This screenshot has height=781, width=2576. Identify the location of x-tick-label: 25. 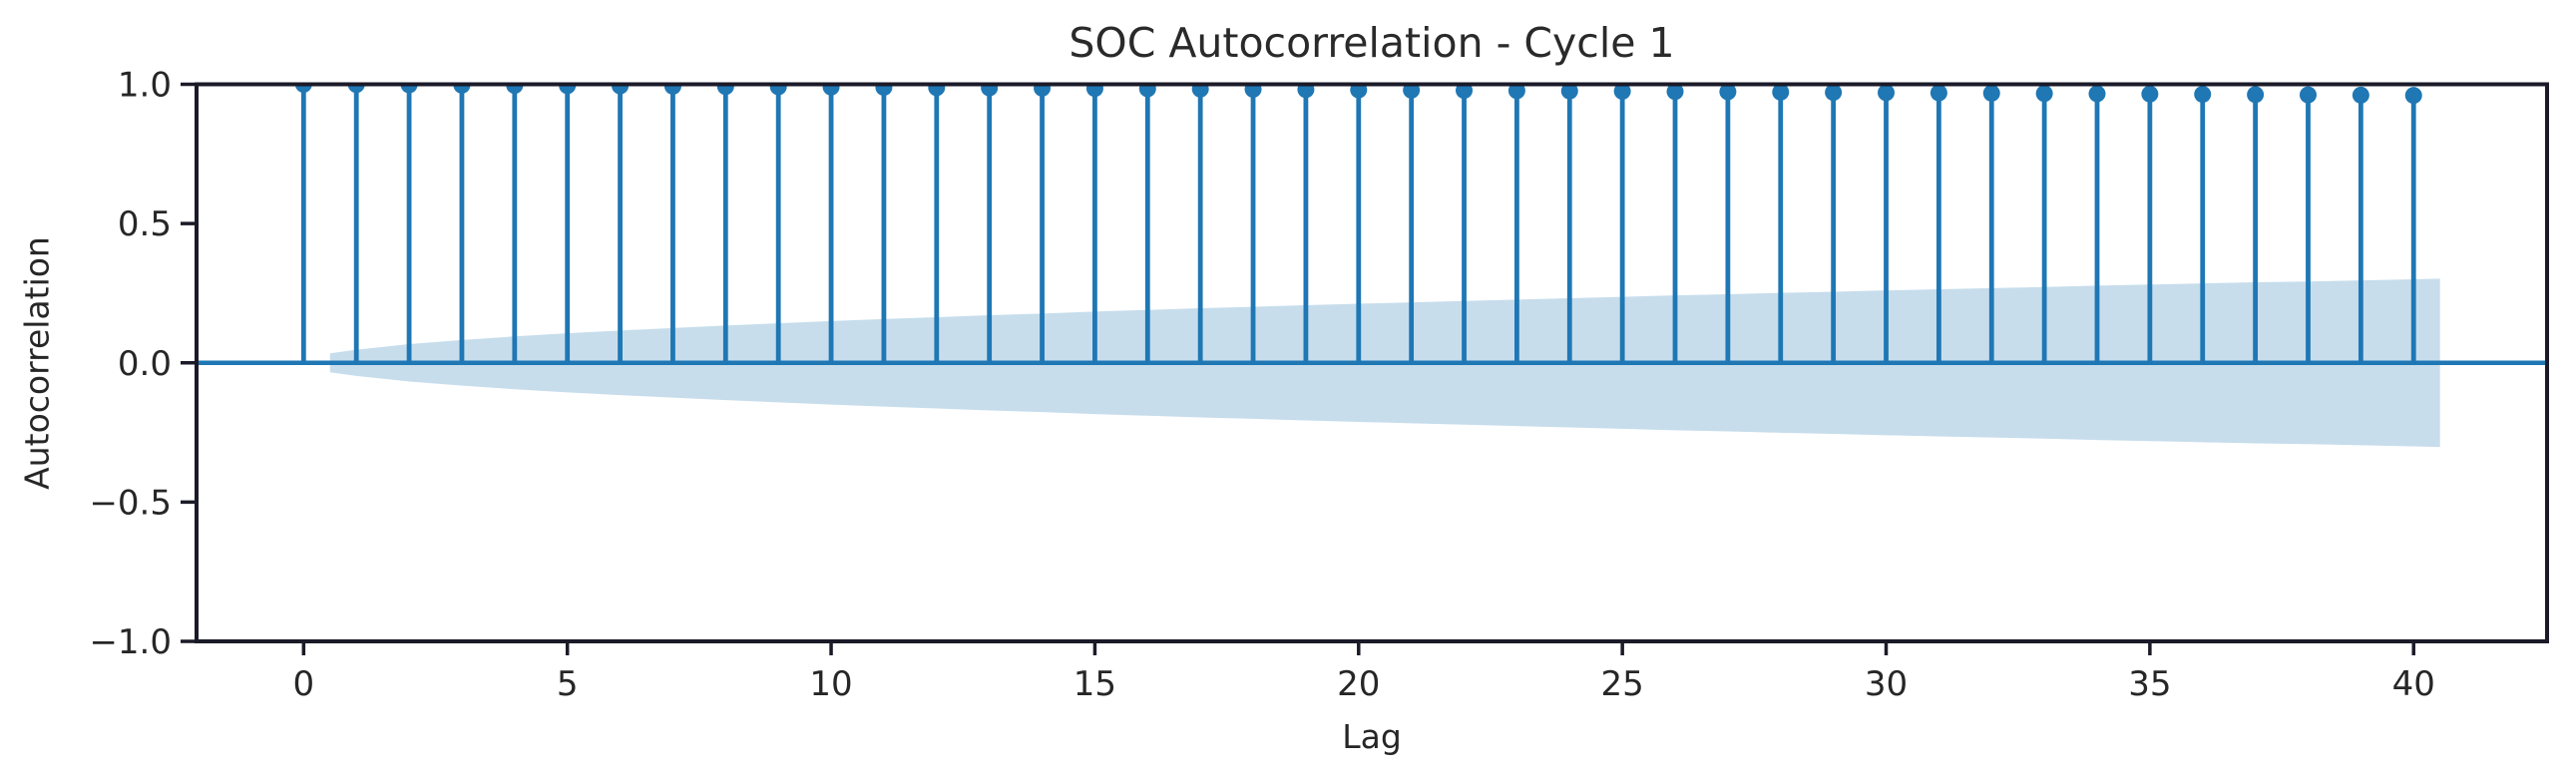
(1622, 684).